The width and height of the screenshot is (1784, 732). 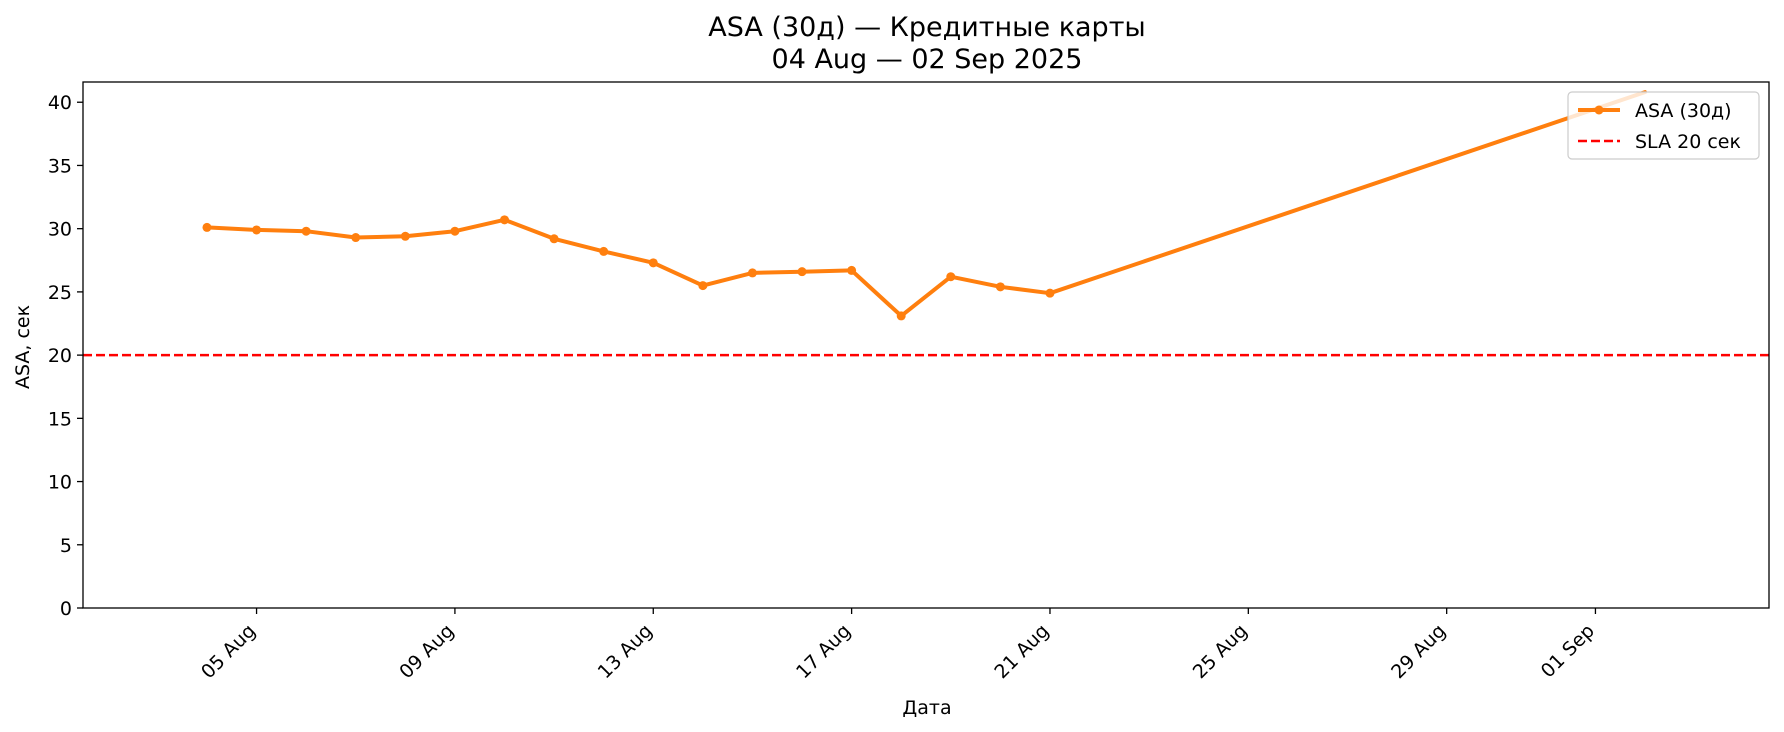 I want to click on legend-label-asa: ASA (30д), so click(x=1683, y=111).